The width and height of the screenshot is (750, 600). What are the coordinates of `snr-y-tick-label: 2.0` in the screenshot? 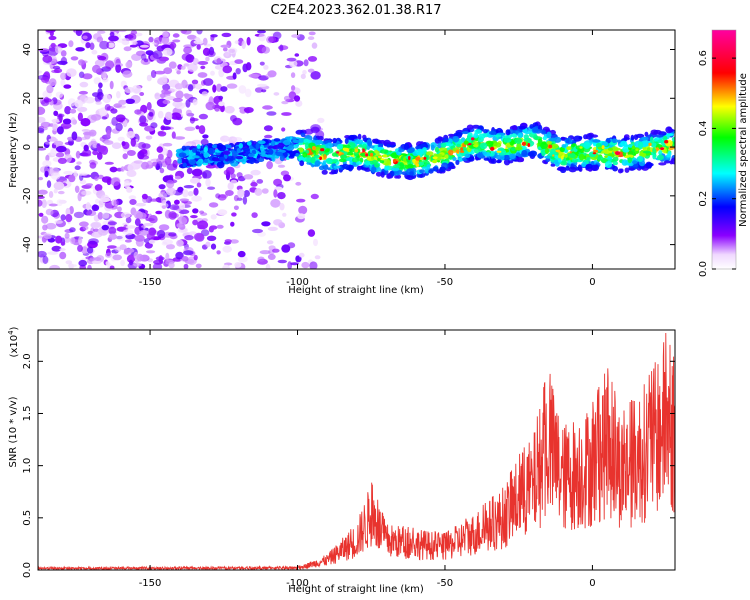 It's located at (27, 361).